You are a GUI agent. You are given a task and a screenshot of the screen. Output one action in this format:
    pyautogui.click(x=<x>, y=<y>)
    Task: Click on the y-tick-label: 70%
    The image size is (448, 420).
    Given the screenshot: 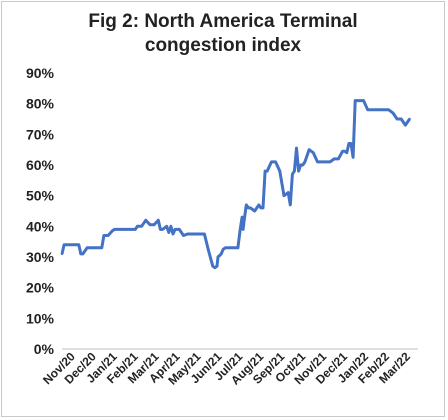 What is the action you would take?
    pyautogui.click(x=40, y=134)
    